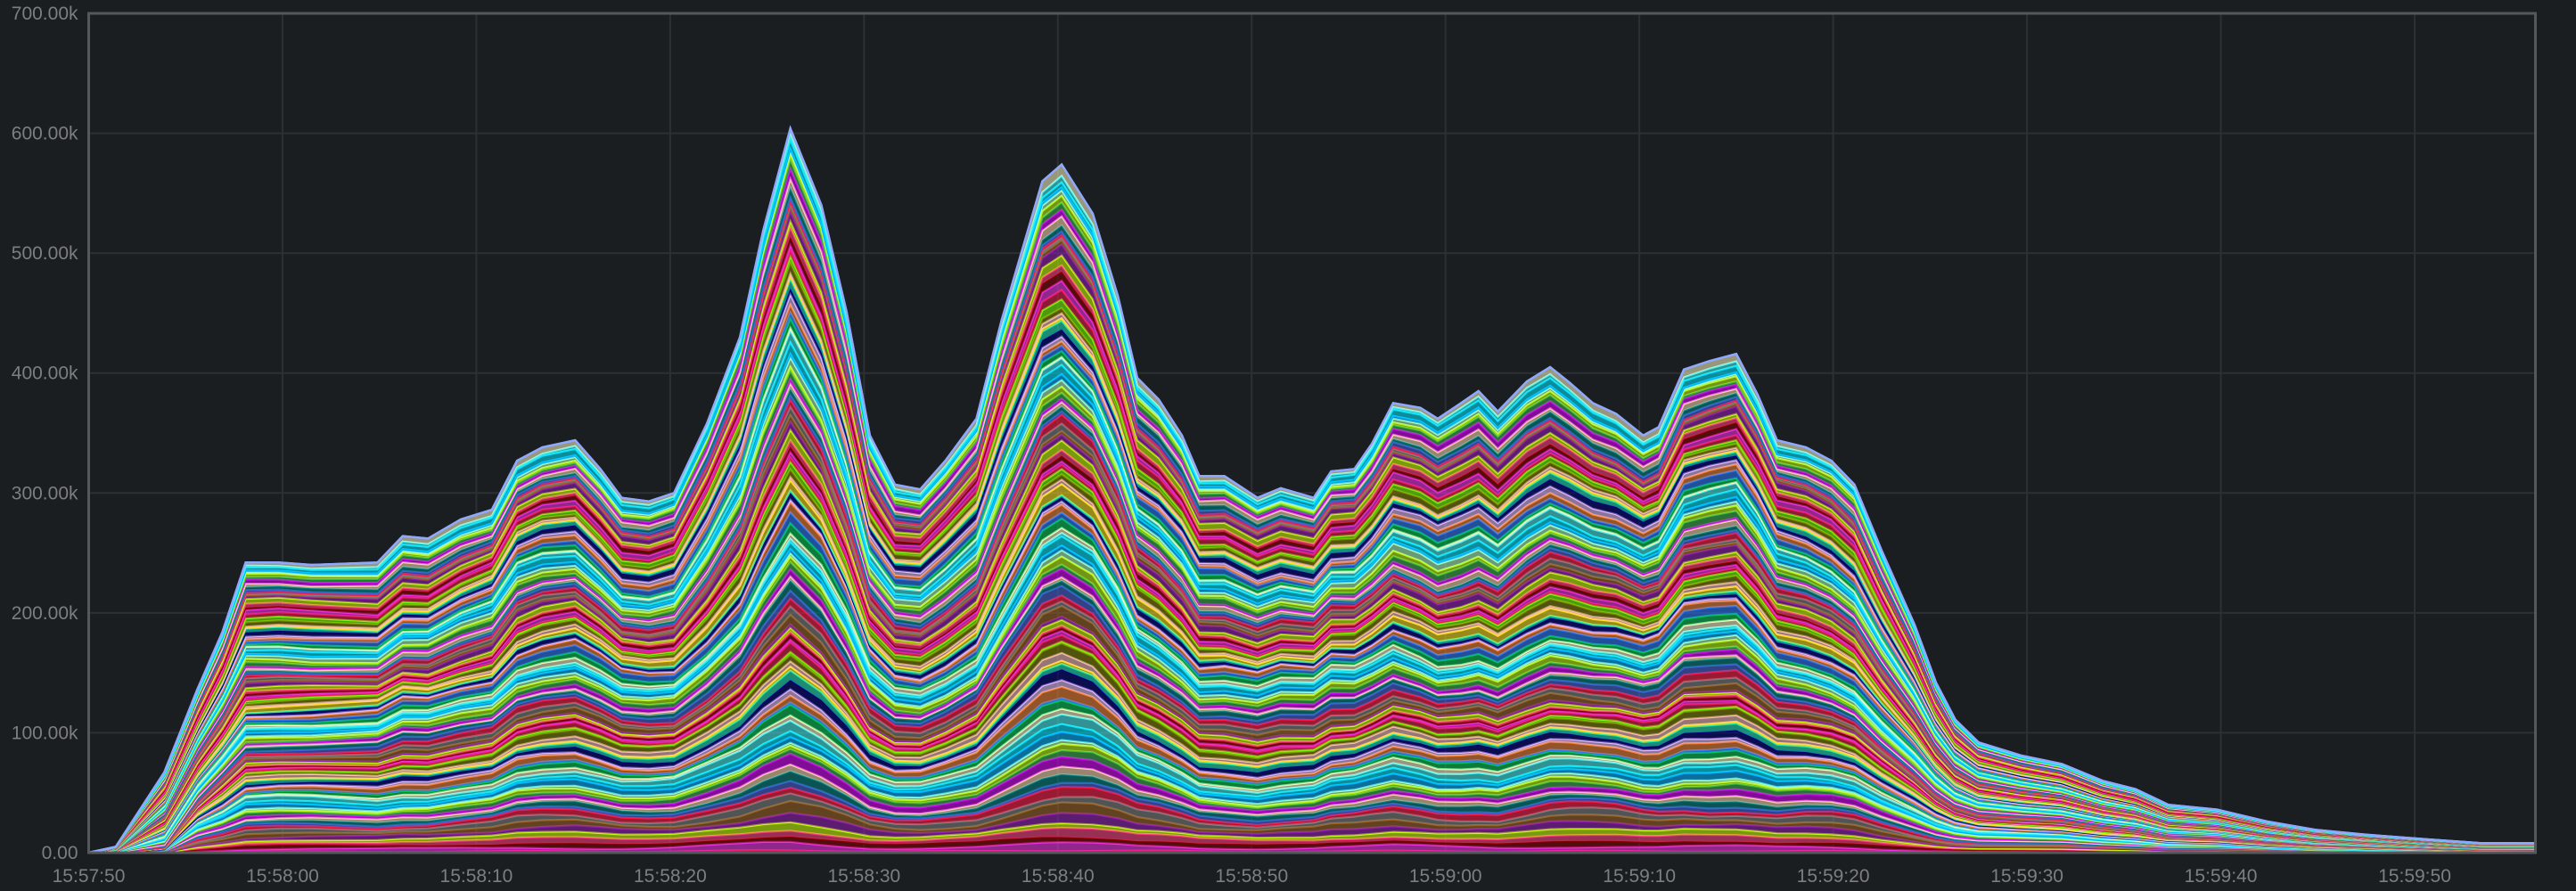 The width and height of the screenshot is (2576, 891). I want to click on y-tick-label: 300.00k, so click(45, 493).